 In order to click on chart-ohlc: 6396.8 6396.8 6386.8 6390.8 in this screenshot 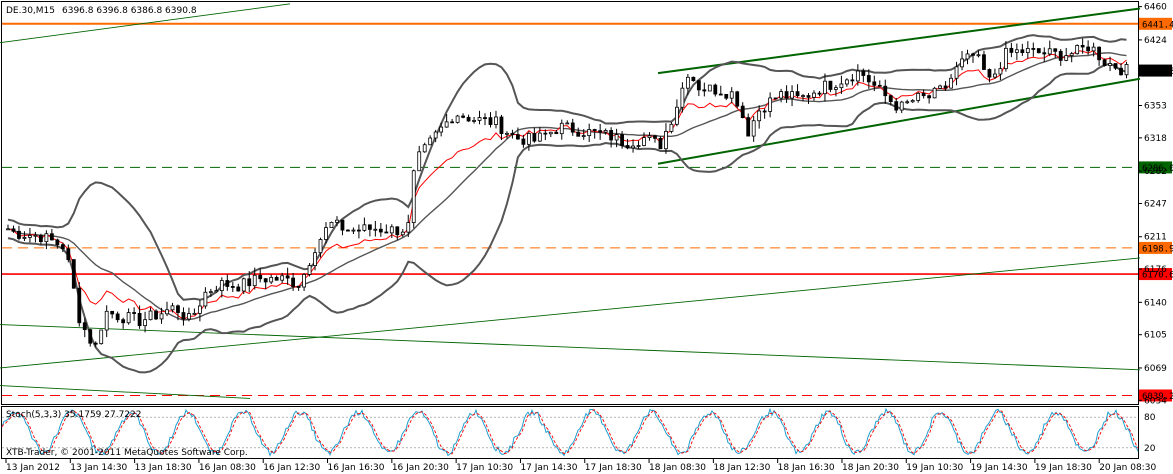, I will do `click(129, 11)`.